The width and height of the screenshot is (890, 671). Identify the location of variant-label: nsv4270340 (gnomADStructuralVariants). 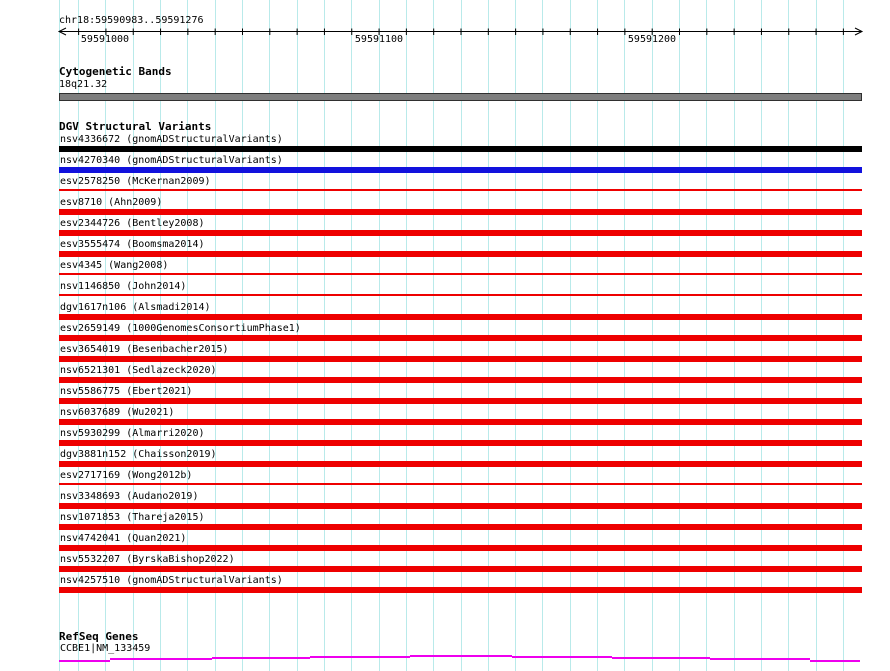
(171, 160).